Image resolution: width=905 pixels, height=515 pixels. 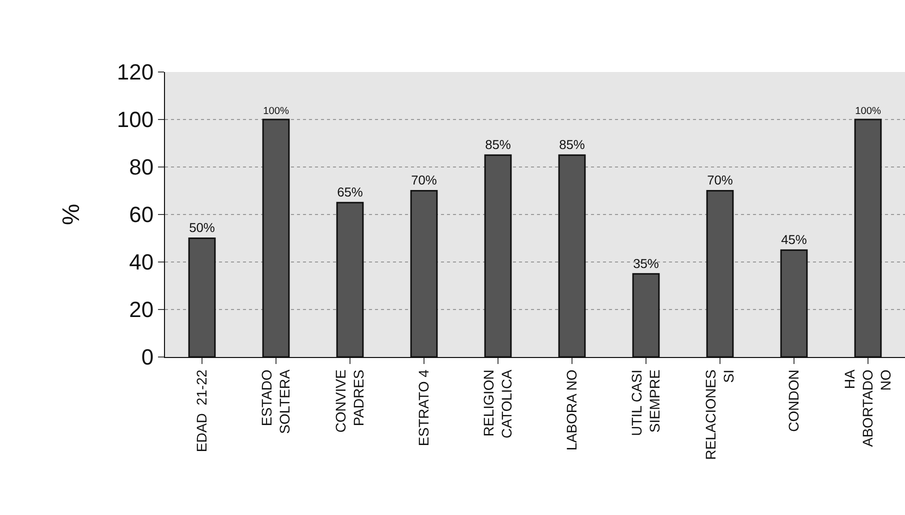 I want to click on x-tick-label: ESTADO SOLTERA, so click(x=275, y=401).